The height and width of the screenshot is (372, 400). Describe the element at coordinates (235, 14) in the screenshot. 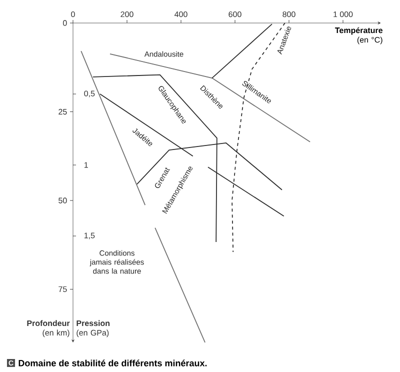

I see `x-tick-label: 600` at that location.